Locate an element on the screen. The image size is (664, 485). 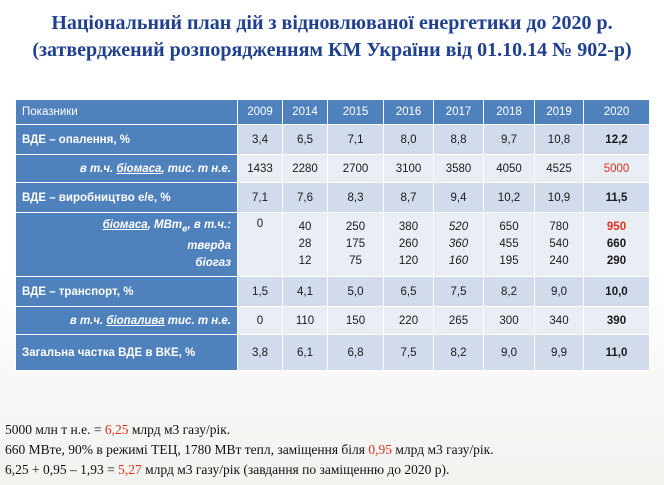
table-cell: 340 is located at coordinates (559, 320).